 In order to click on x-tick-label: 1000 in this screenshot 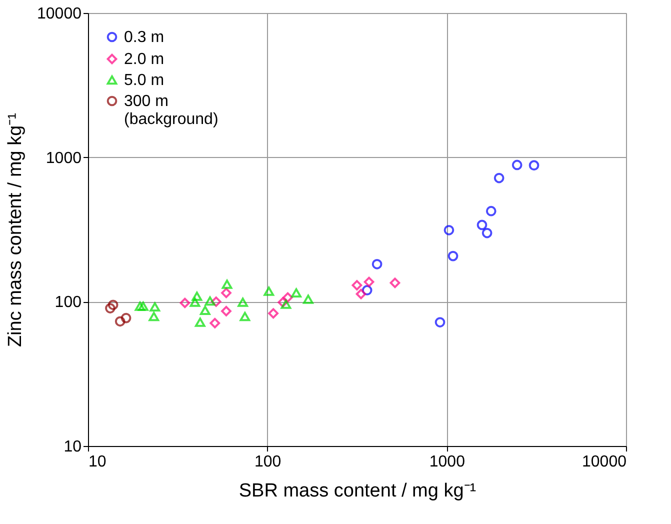, I will do `click(447, 462)`.